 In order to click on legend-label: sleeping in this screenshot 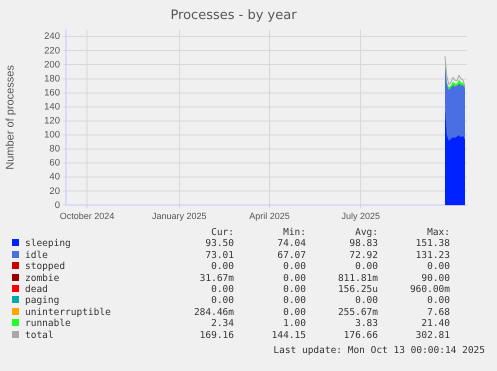, I will do `click(48, 244)`.